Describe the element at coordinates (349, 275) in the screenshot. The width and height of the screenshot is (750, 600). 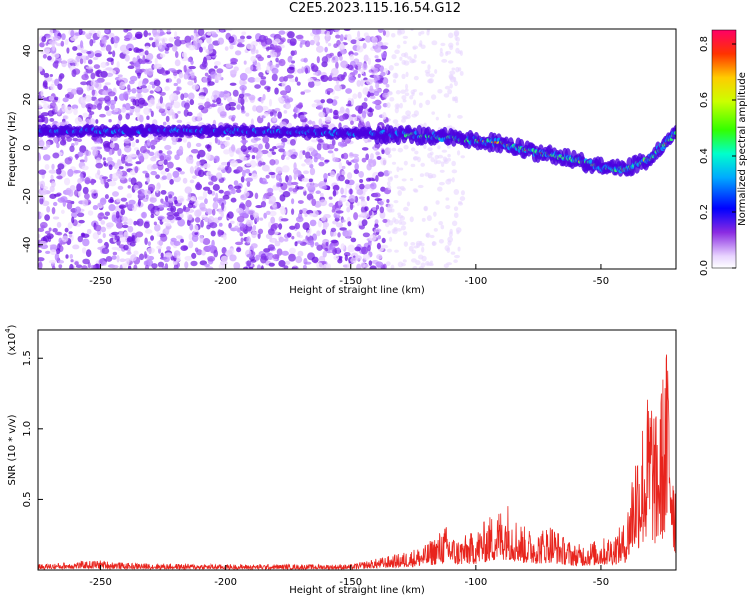
I see `spectrogram-x-ticks: -250 -200 -150 -100 -50` at that location.